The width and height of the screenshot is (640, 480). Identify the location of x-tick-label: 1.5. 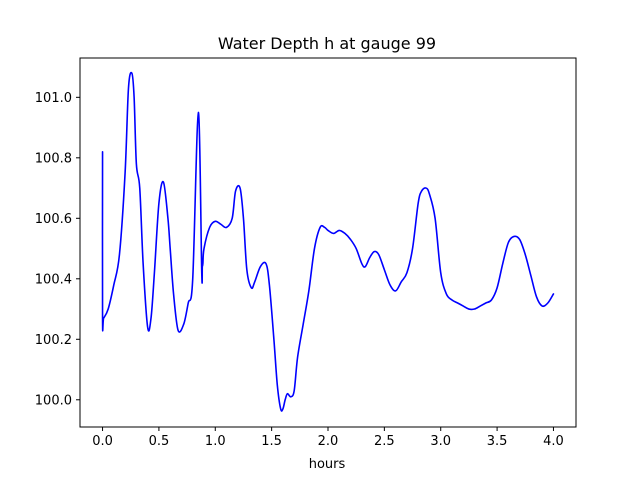
(271, 441).